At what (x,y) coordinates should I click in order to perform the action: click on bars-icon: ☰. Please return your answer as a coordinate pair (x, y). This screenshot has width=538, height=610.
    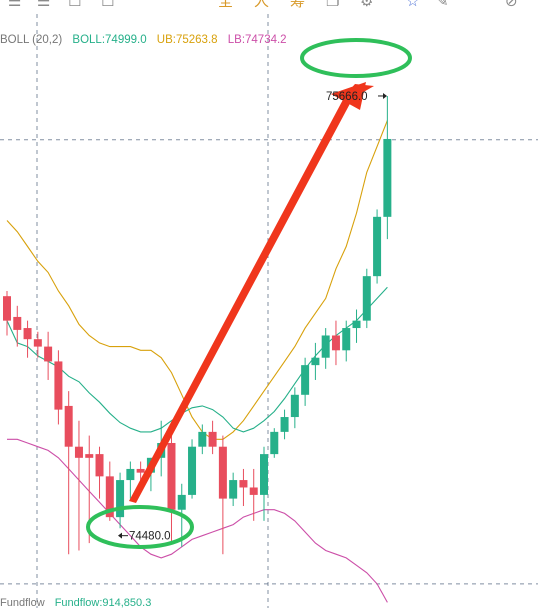
    Looking at the image, I should click on (15, 5).